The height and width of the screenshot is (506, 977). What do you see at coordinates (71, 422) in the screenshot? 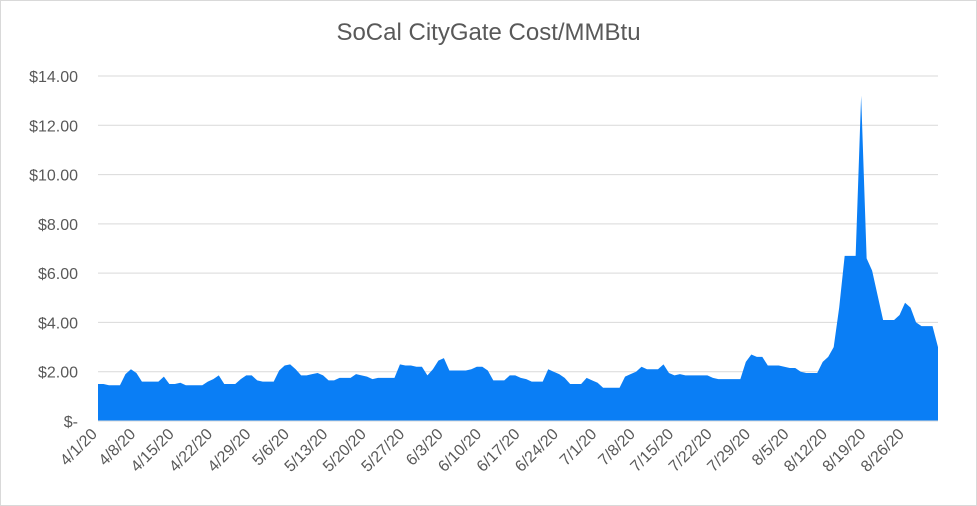
I see `y-tick-label: $-` at bounding box center [71, 422].